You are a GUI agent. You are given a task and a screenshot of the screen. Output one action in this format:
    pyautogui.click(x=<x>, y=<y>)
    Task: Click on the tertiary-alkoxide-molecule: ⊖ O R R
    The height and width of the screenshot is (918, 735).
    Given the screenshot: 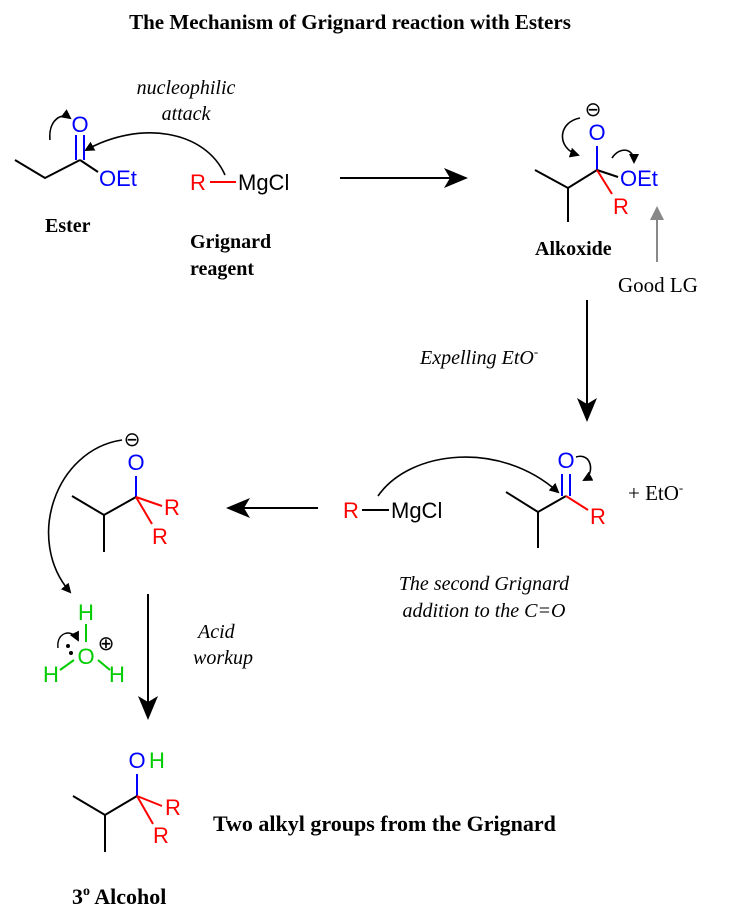 What is the action you would take?
    pyautogui.click(x=125, y=490)
    